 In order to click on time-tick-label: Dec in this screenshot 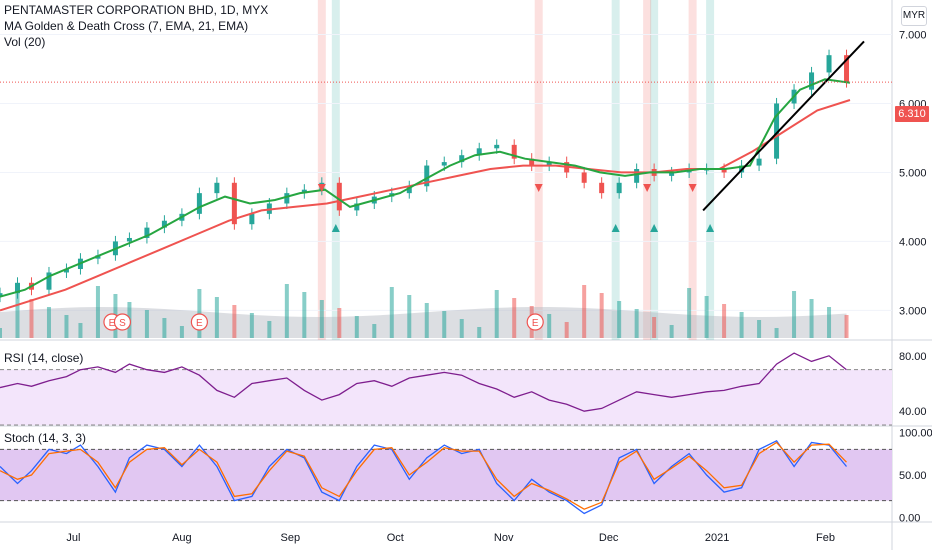, I will do `click(609, 538)`.